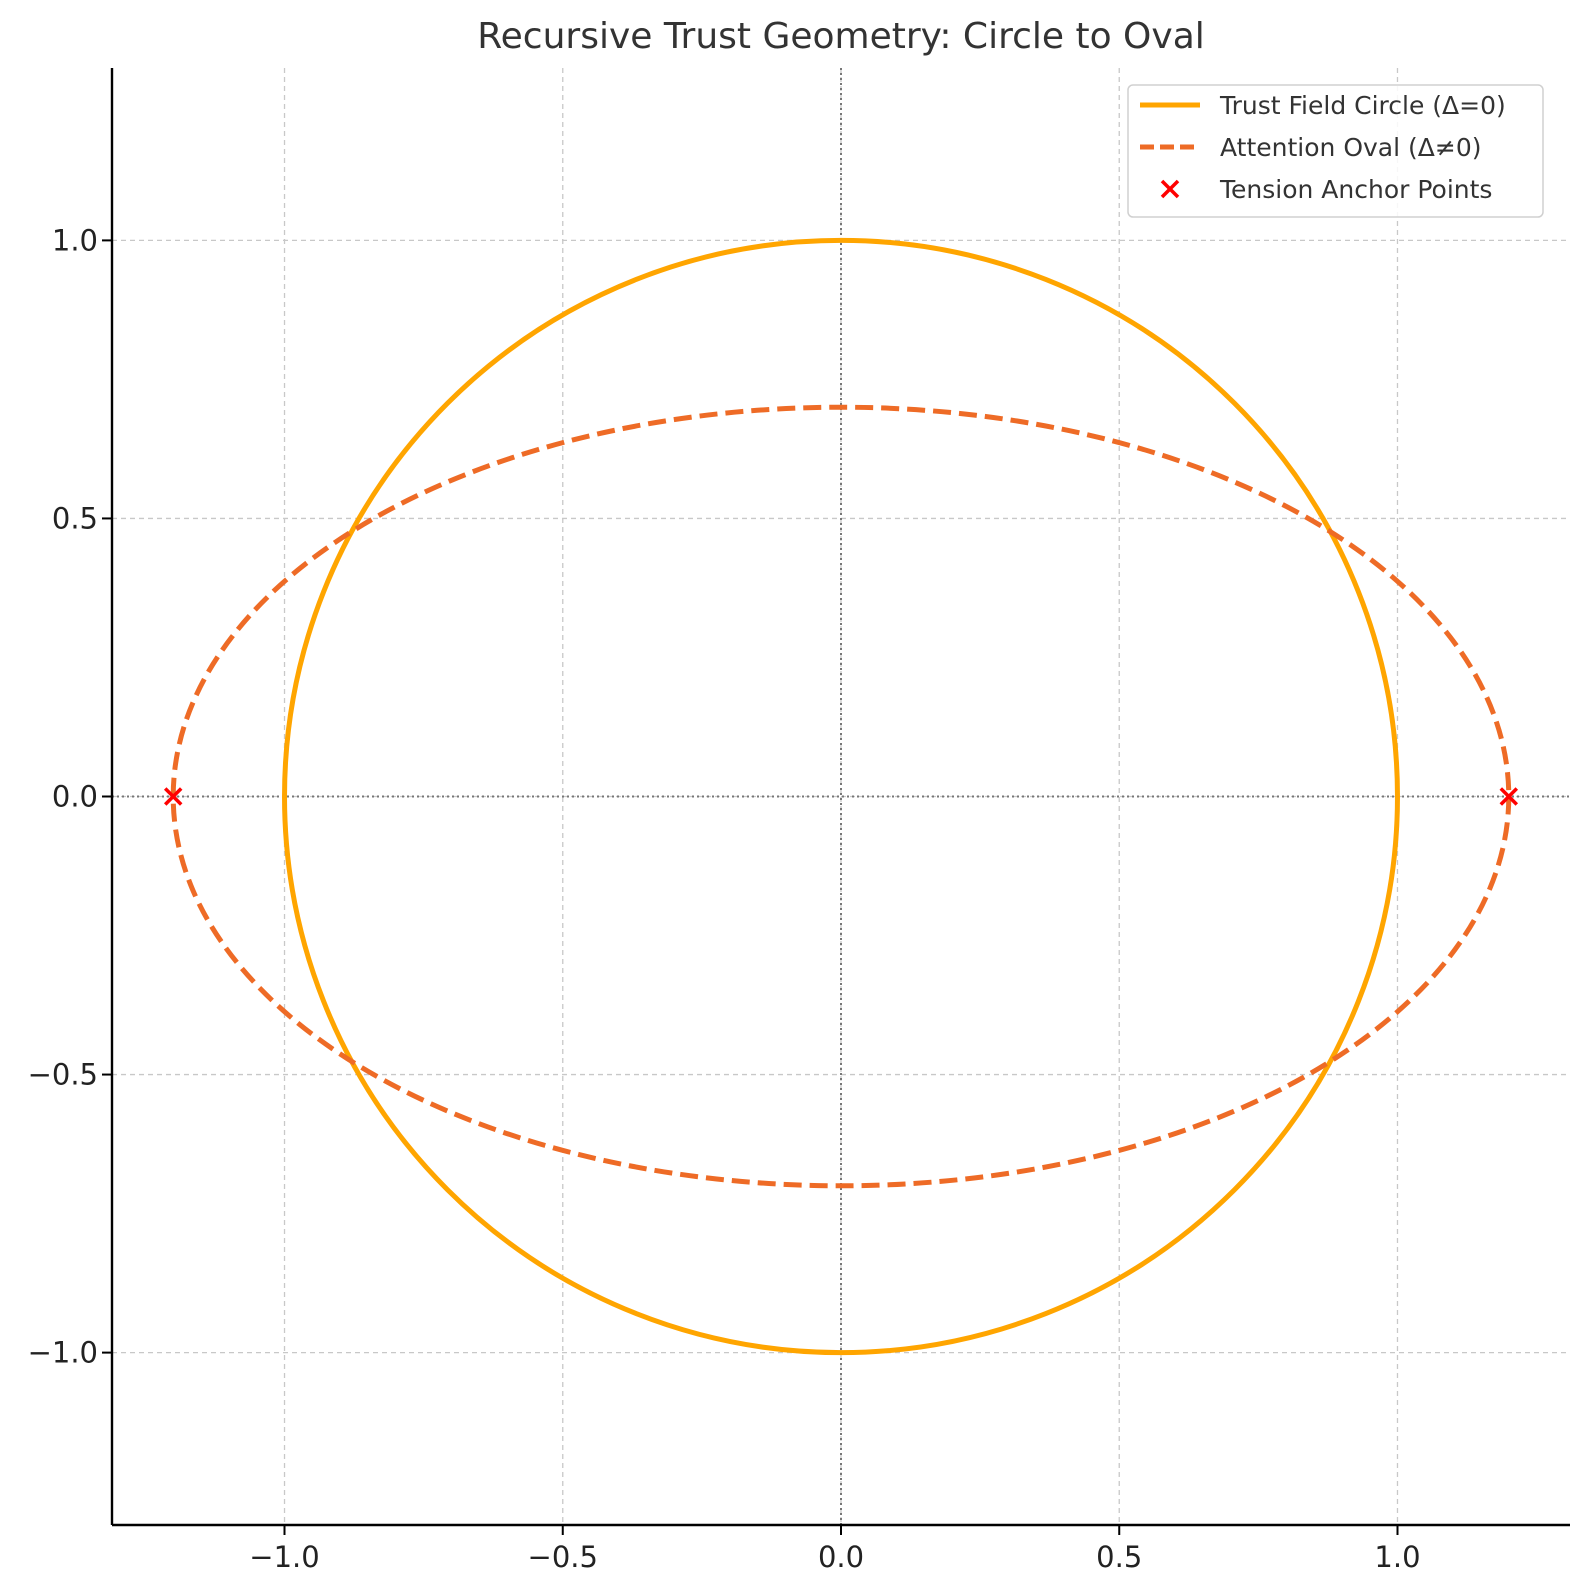 The height and width of the screenshot is (1580, 1580). Describe the element at coordinates (75, 518) in the screenshot. I see `y-tick-label: 0.5` at that location.